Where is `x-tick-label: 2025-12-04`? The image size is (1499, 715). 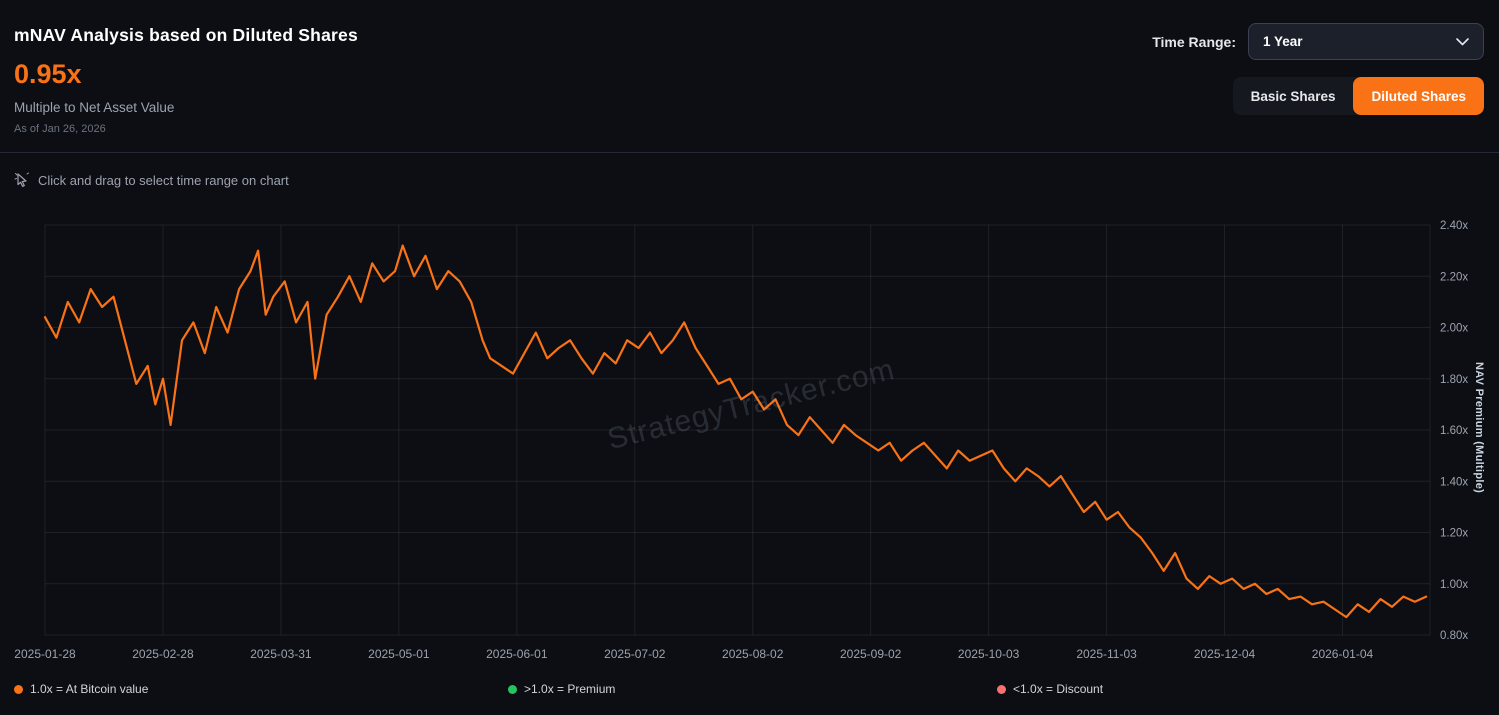
x-tick-label: 2025-12-04 is located at coordinates (1225, 654).